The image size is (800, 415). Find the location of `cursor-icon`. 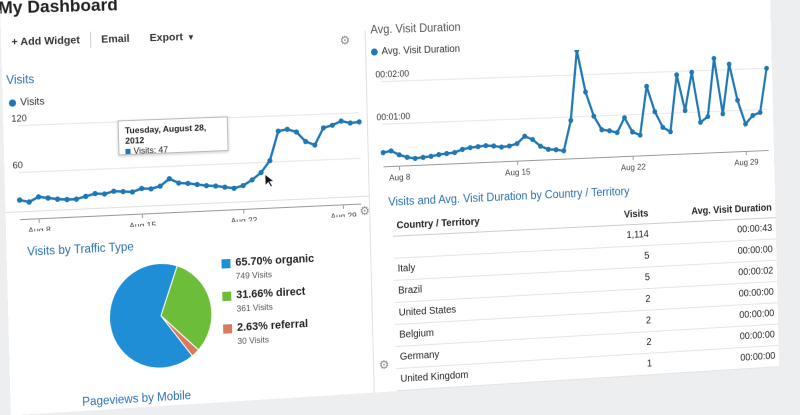

cursor-icon is located at coordinates (269, 180).